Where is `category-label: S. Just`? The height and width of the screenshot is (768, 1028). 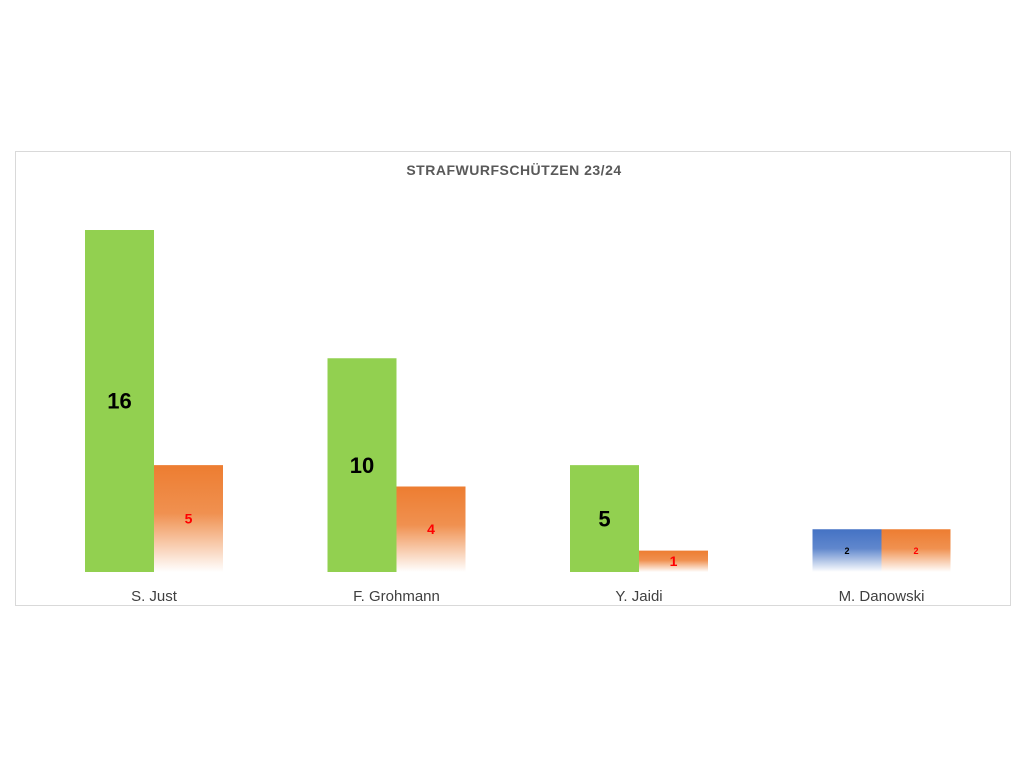 category-label: S. Just is located at coordinates (154, 596).